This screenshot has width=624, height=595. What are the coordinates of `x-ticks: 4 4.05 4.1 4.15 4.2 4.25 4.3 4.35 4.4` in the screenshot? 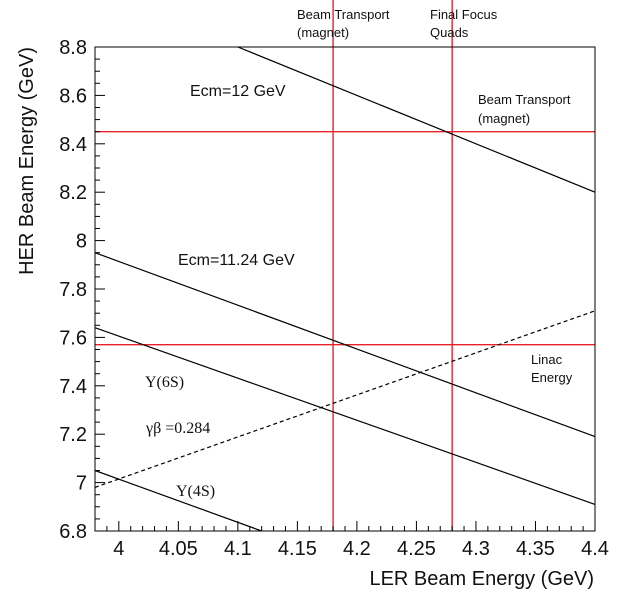 It's located at (357, 540).